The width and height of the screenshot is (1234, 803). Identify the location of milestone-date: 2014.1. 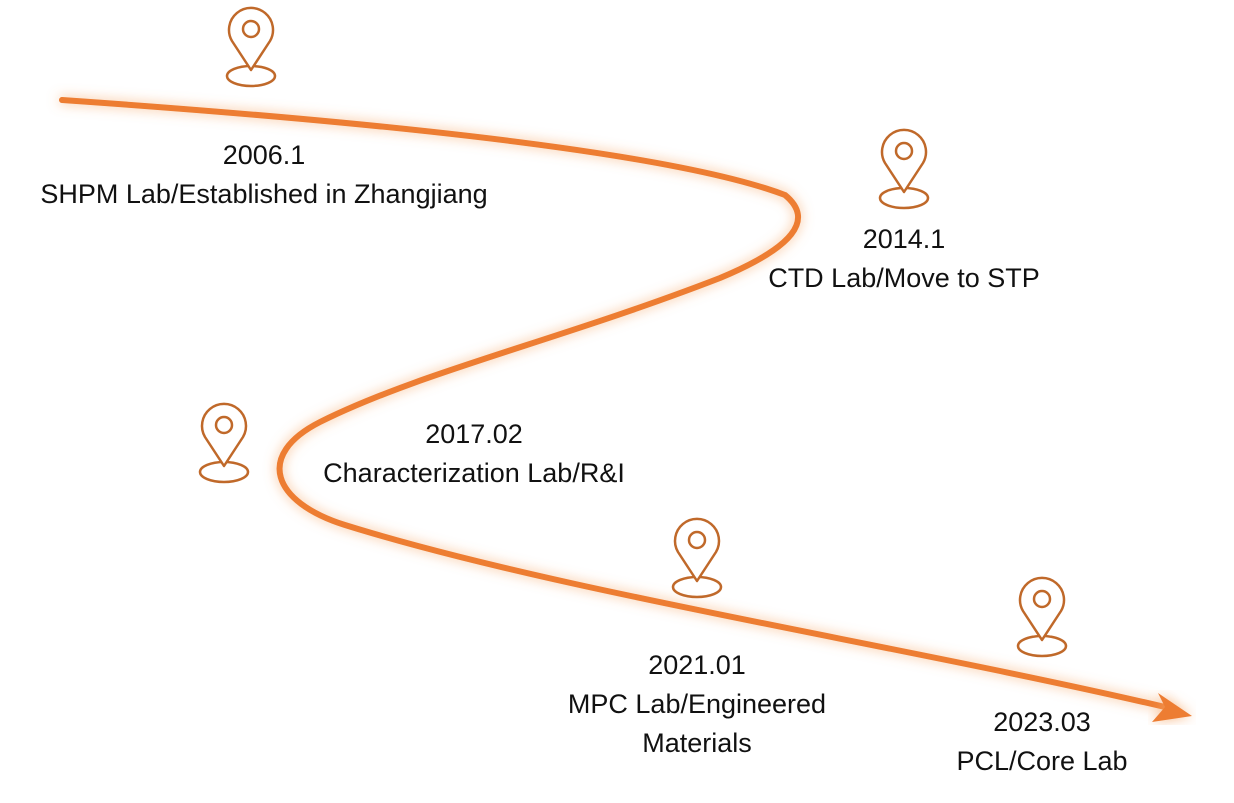
(904, 239).